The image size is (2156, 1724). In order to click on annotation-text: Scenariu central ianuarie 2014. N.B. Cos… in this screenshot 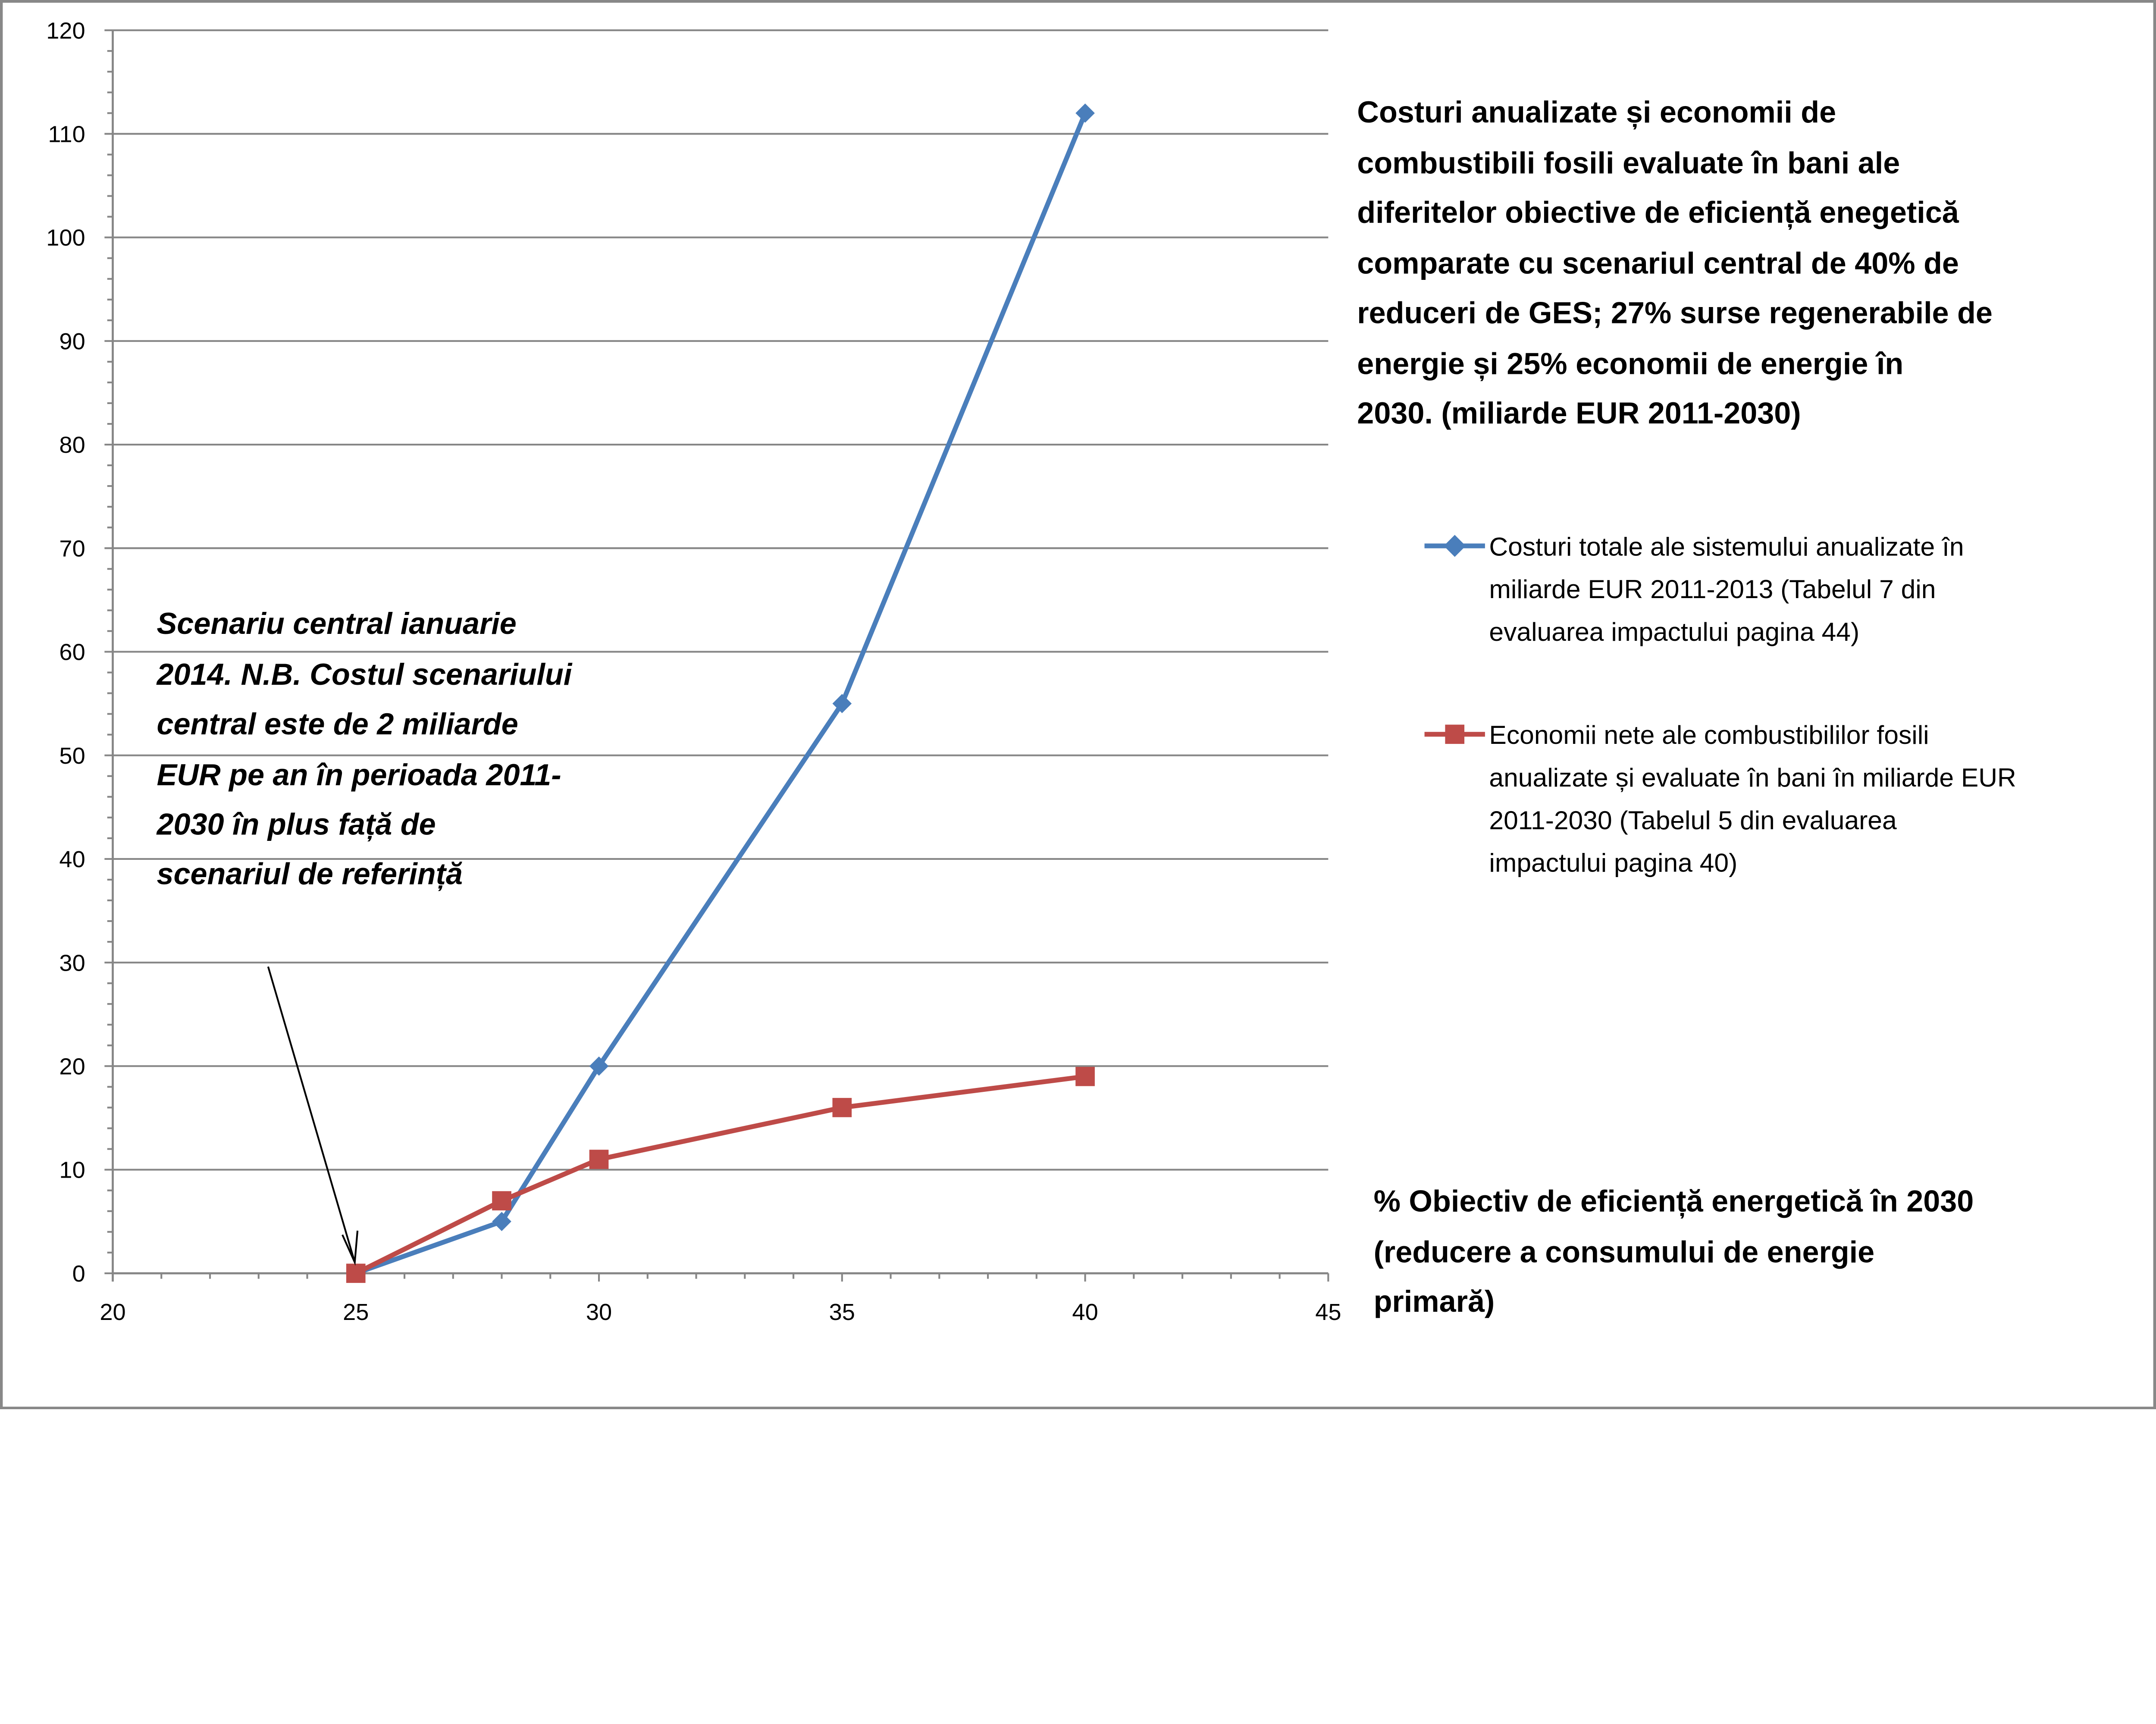, I will do `click(368, 748)`.